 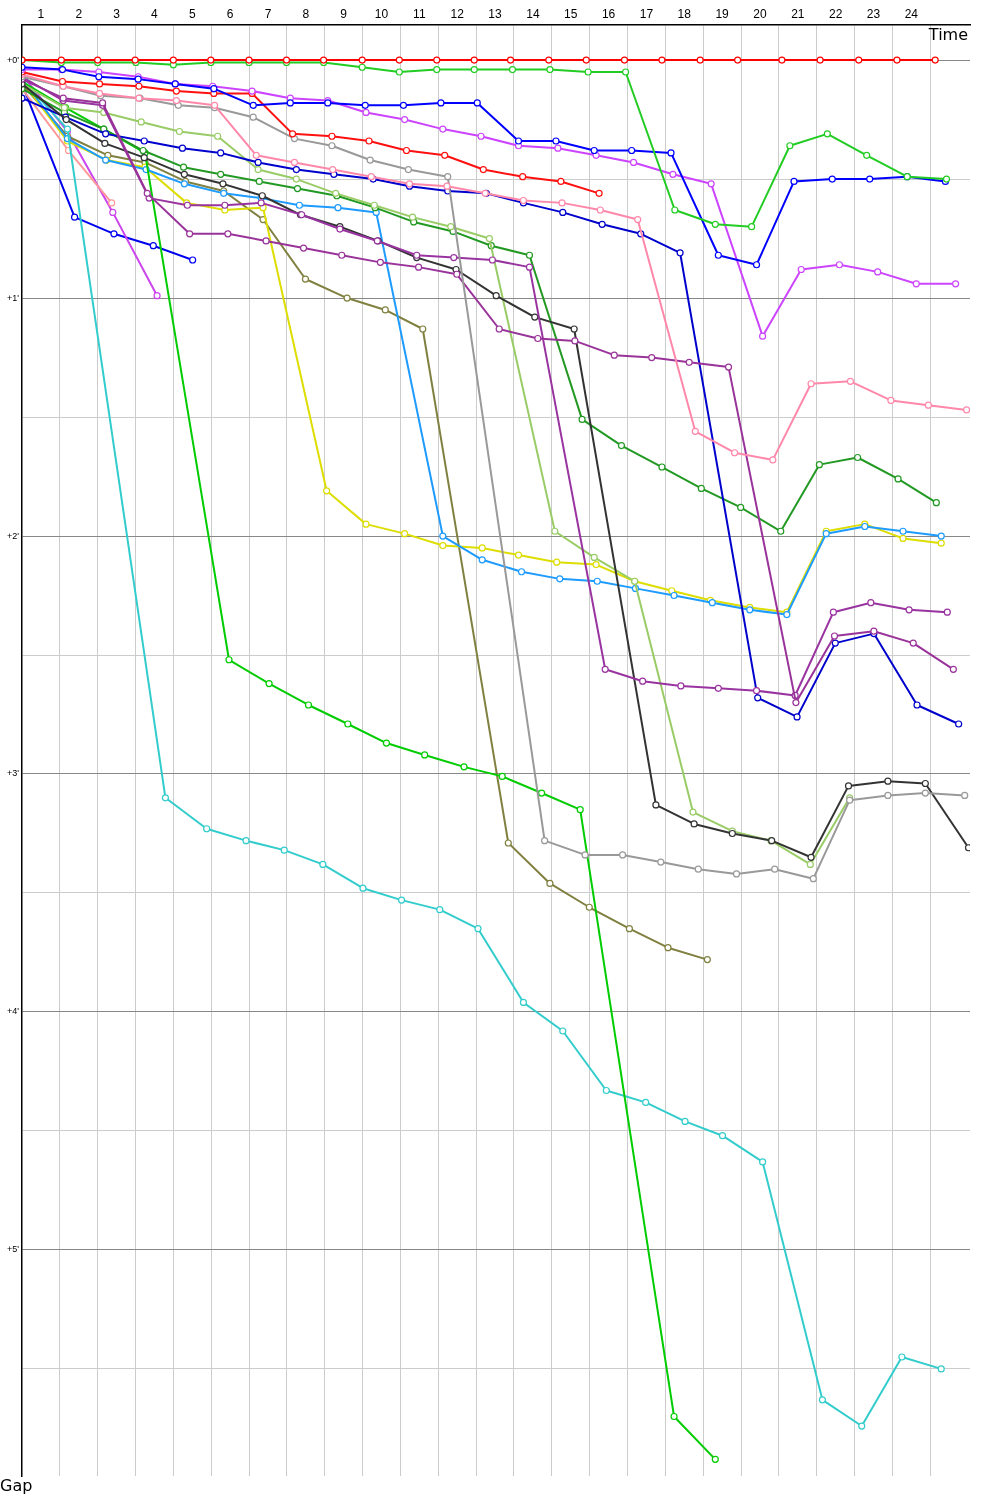 I want to click on y-axis-title: Gap, so click(x=16, y=1486).